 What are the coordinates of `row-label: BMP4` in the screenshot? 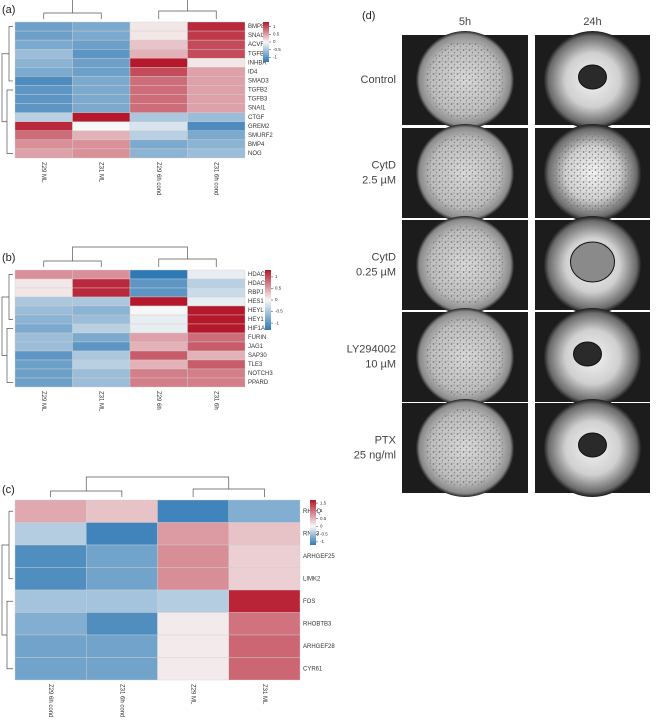 It's located at (256, 145).